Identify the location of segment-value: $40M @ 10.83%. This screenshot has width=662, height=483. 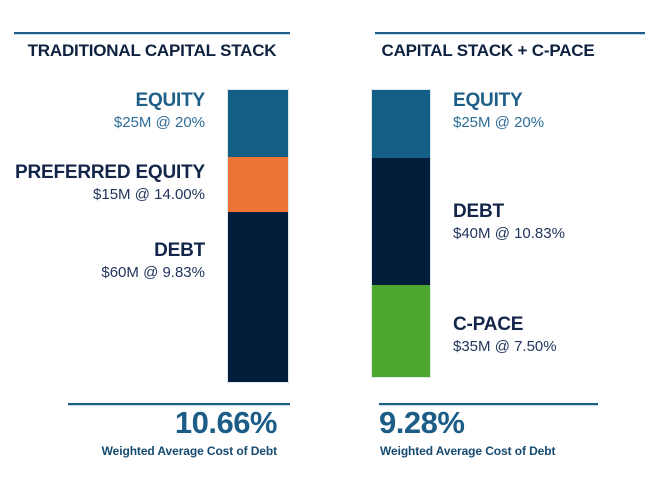
(509, 233).